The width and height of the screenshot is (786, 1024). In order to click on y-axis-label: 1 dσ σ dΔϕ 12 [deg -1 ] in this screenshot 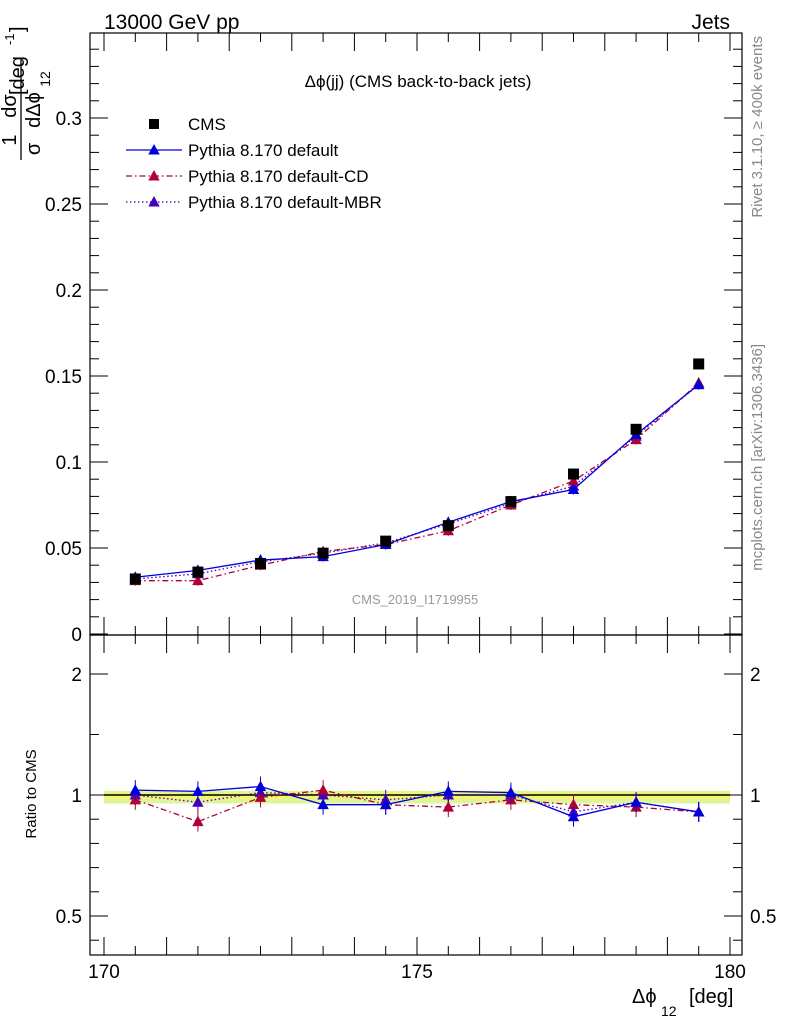, I will do `click(26, 93)`.